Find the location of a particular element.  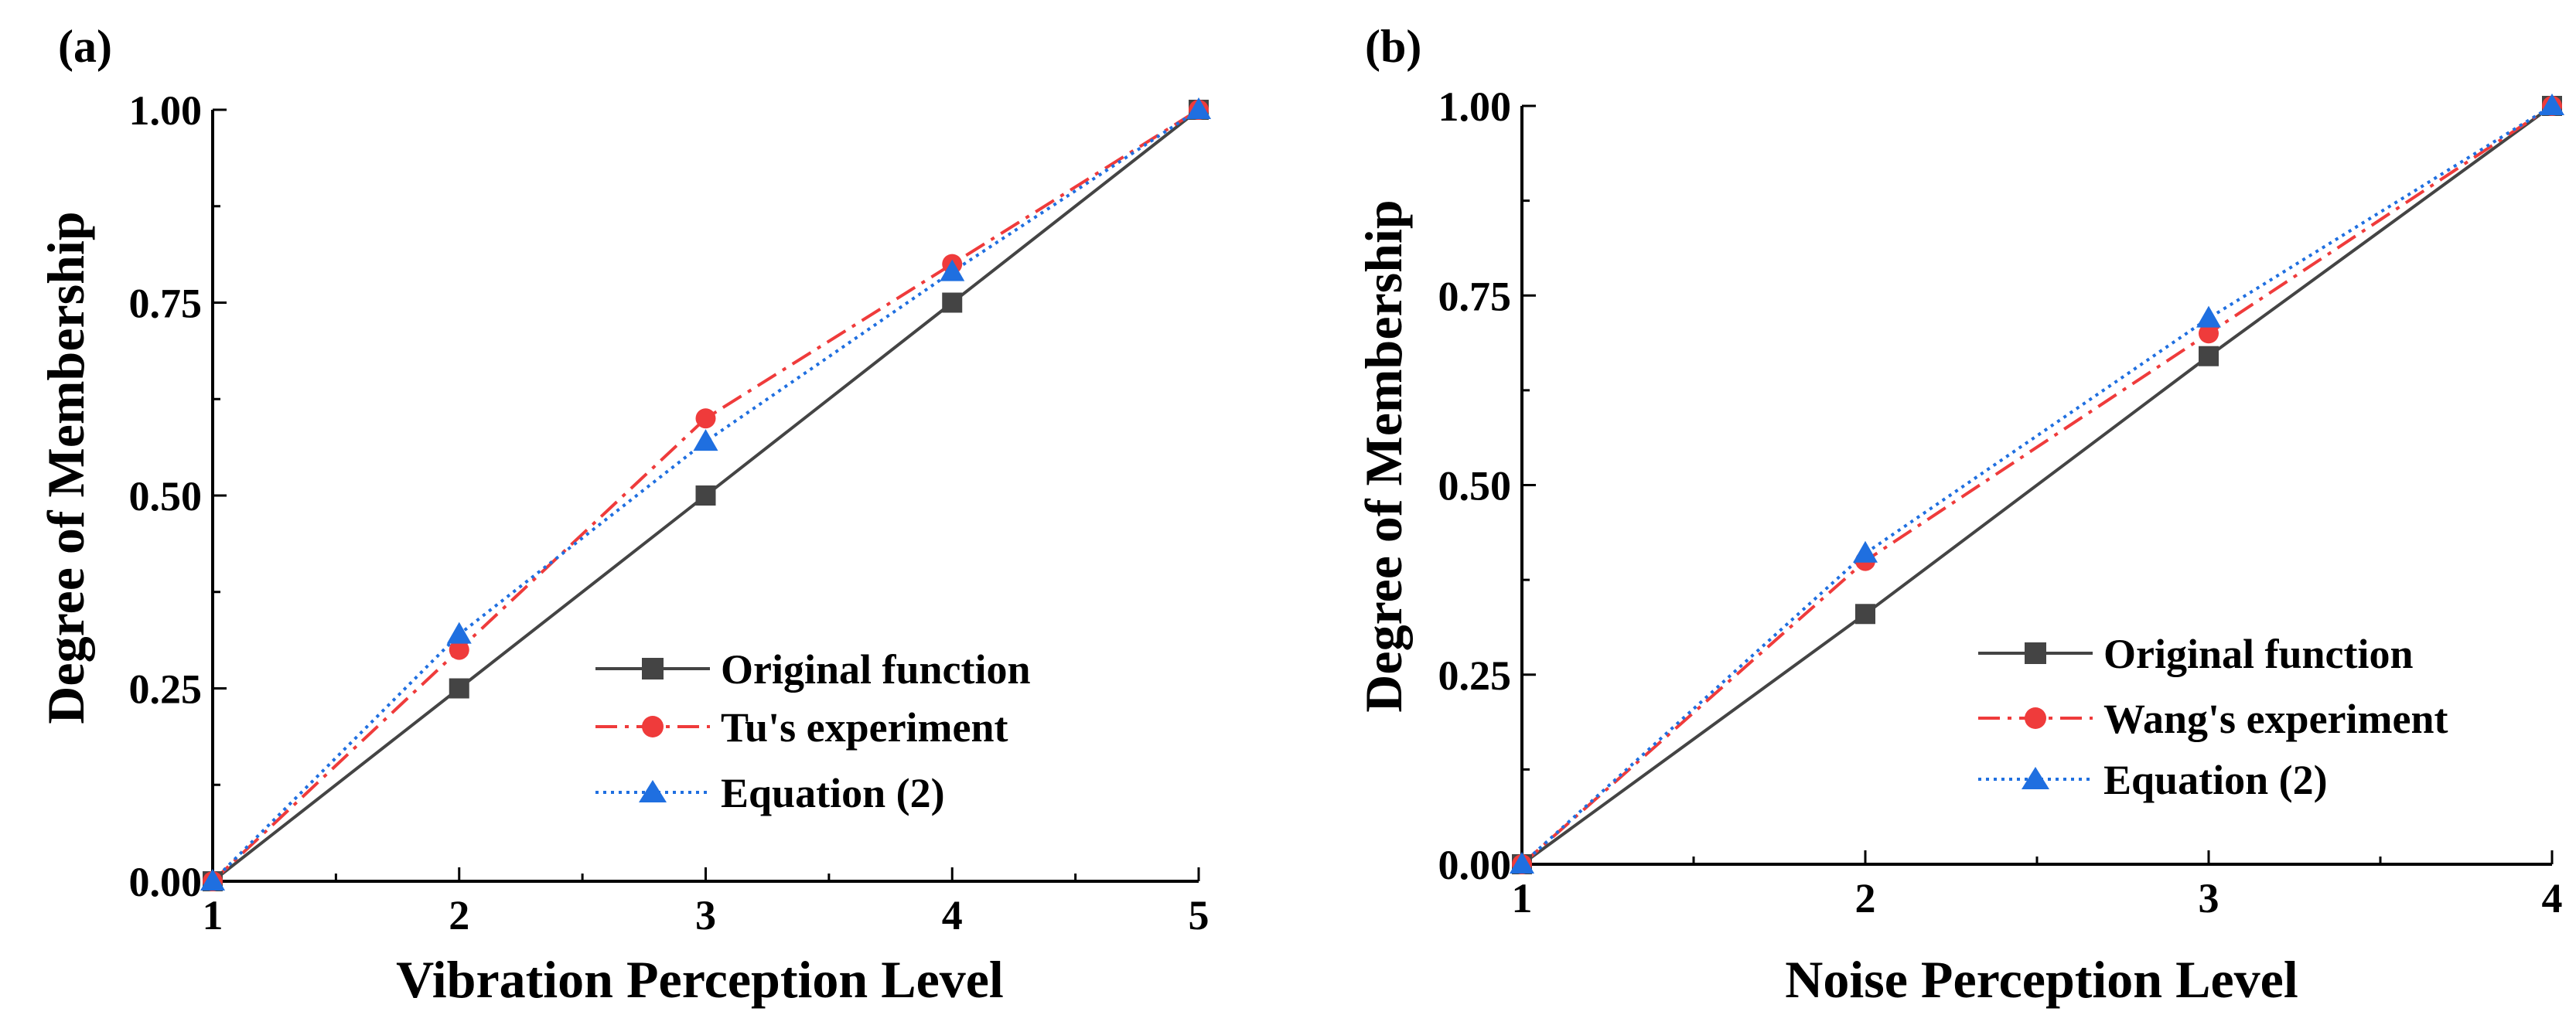

y-tick-label-a: 0.00 is located at coordinates (166, 882).